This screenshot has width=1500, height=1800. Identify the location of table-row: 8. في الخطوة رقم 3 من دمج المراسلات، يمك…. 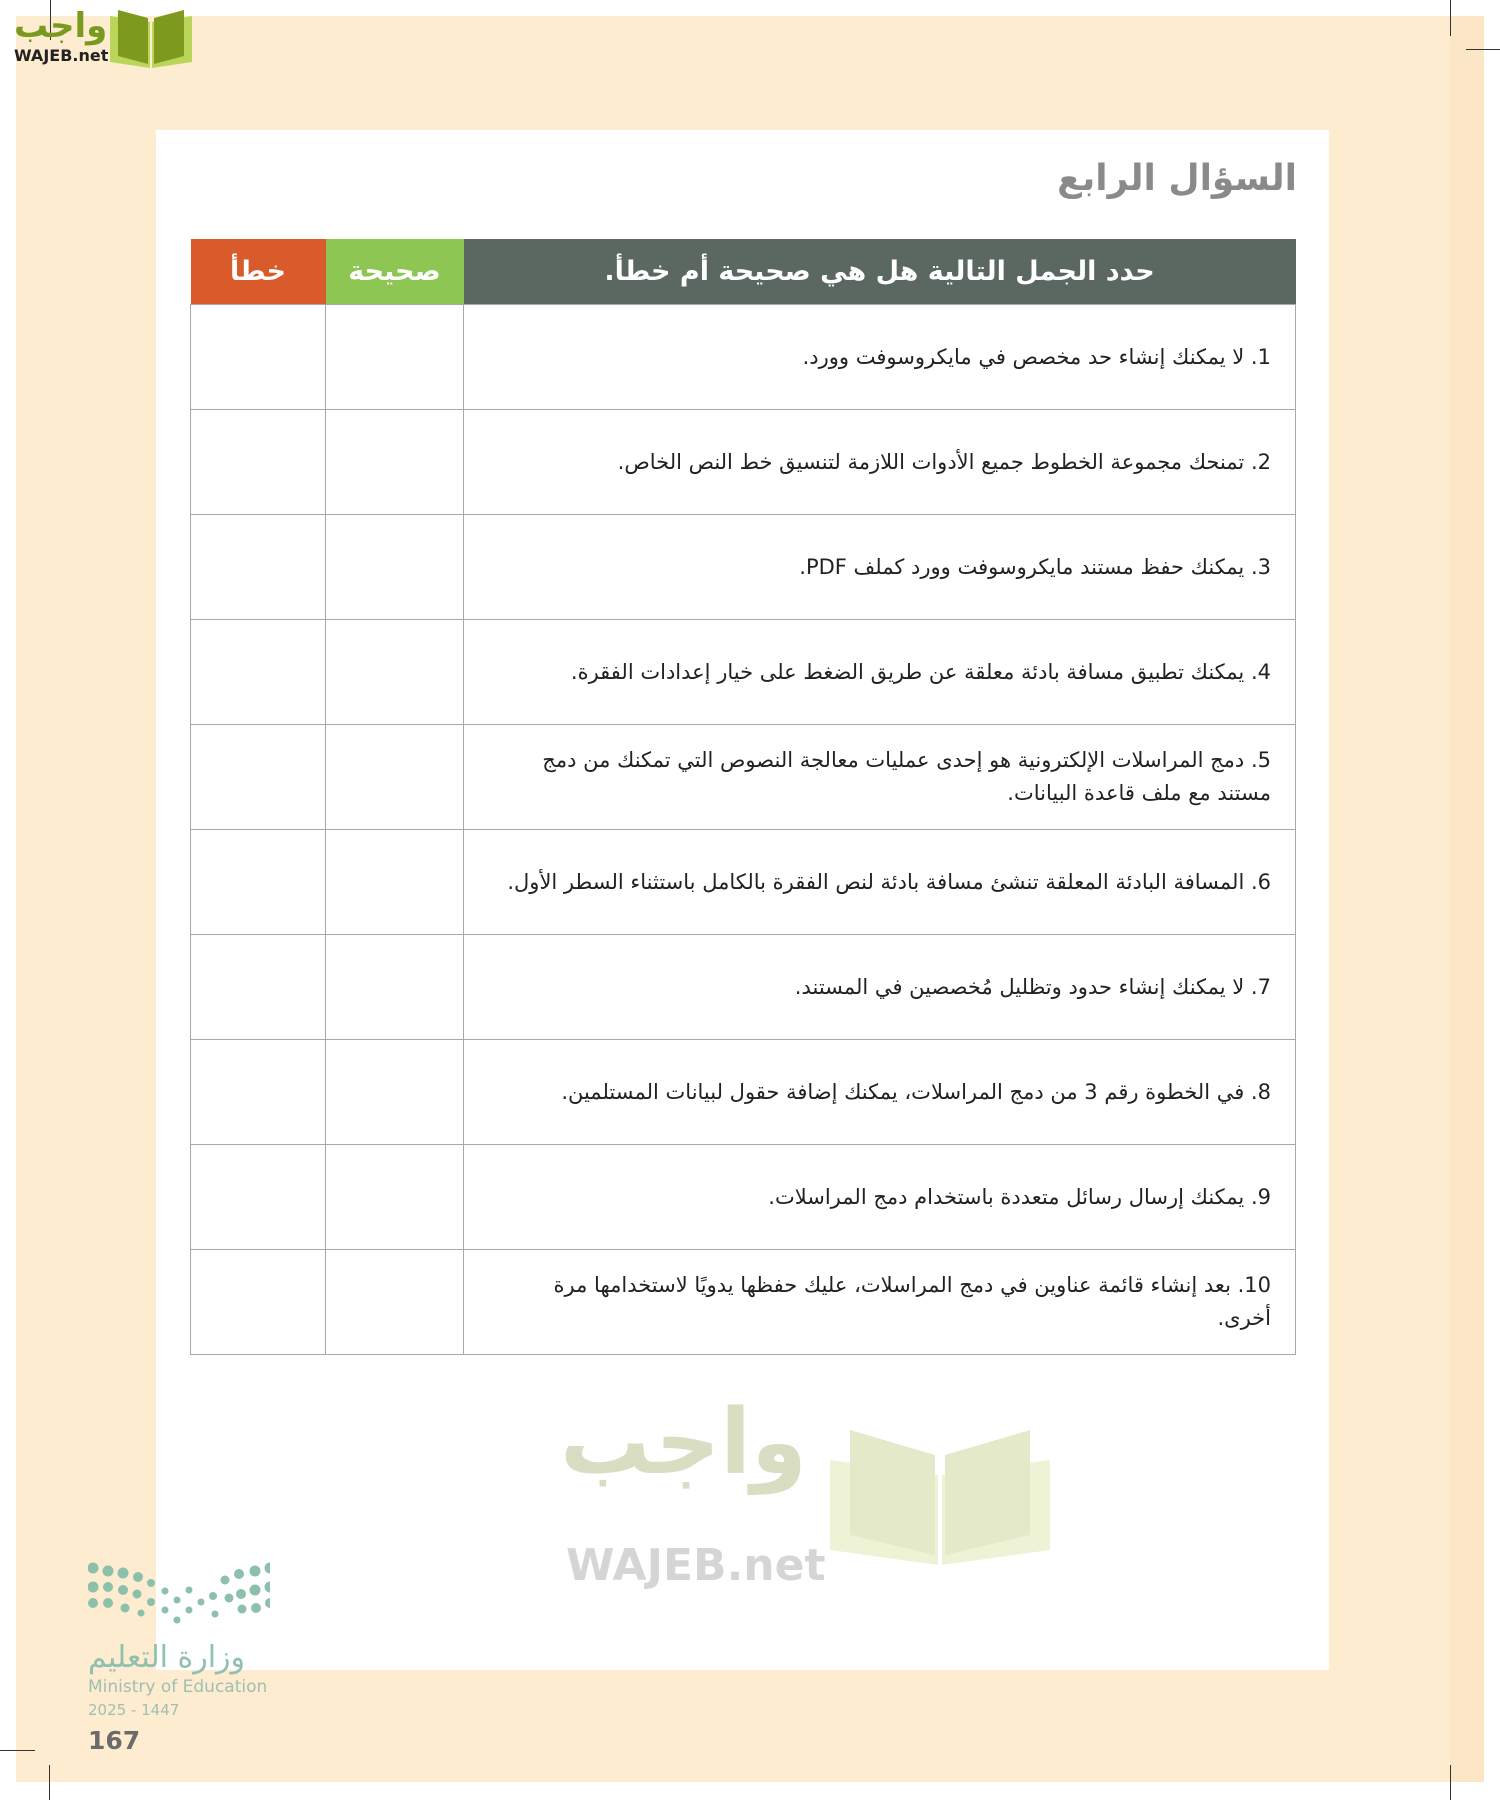
(743, 1092).